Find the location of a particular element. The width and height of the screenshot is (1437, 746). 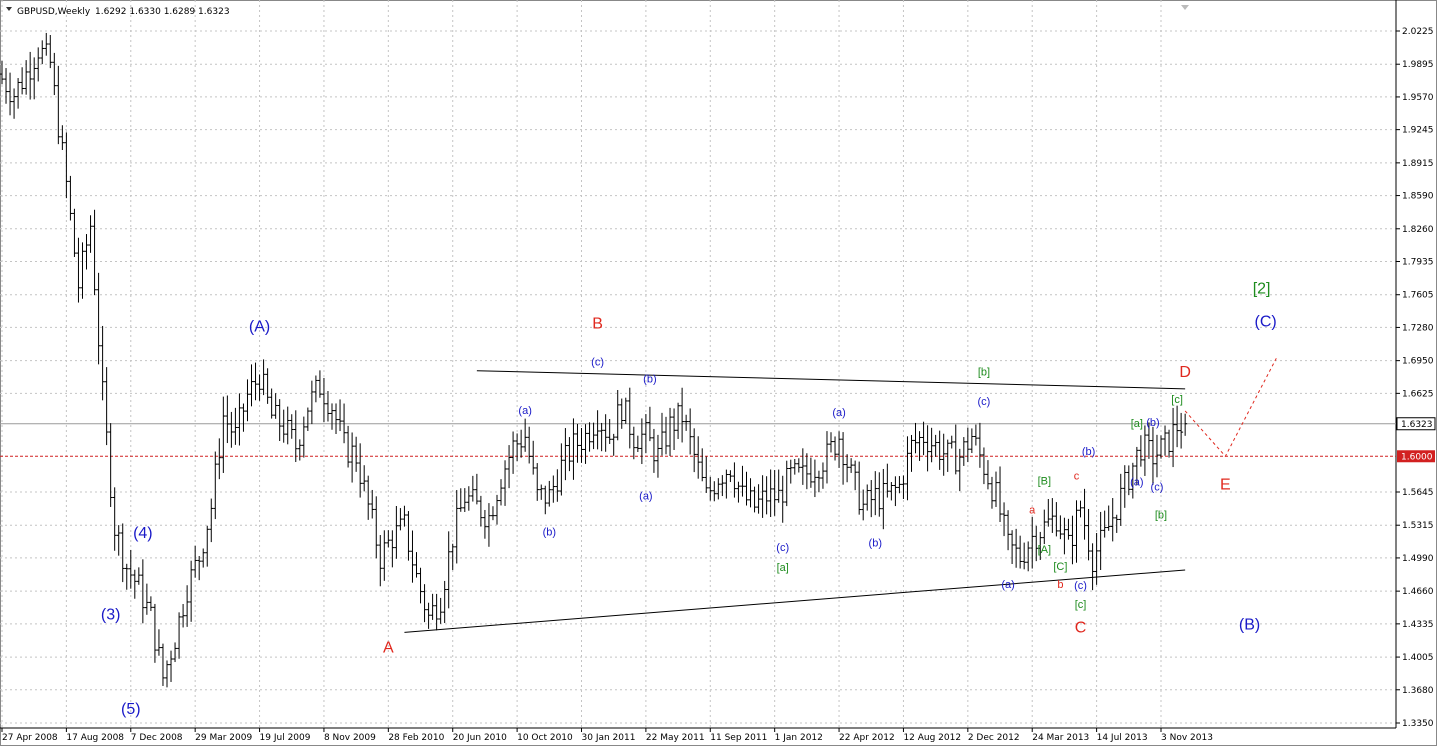

trendline-lower is located at coordinates (795, 601).